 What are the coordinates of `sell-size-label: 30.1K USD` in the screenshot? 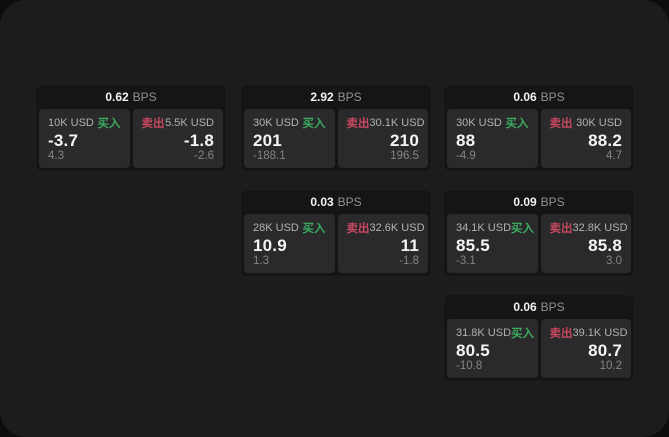 It's located at (397, 123).